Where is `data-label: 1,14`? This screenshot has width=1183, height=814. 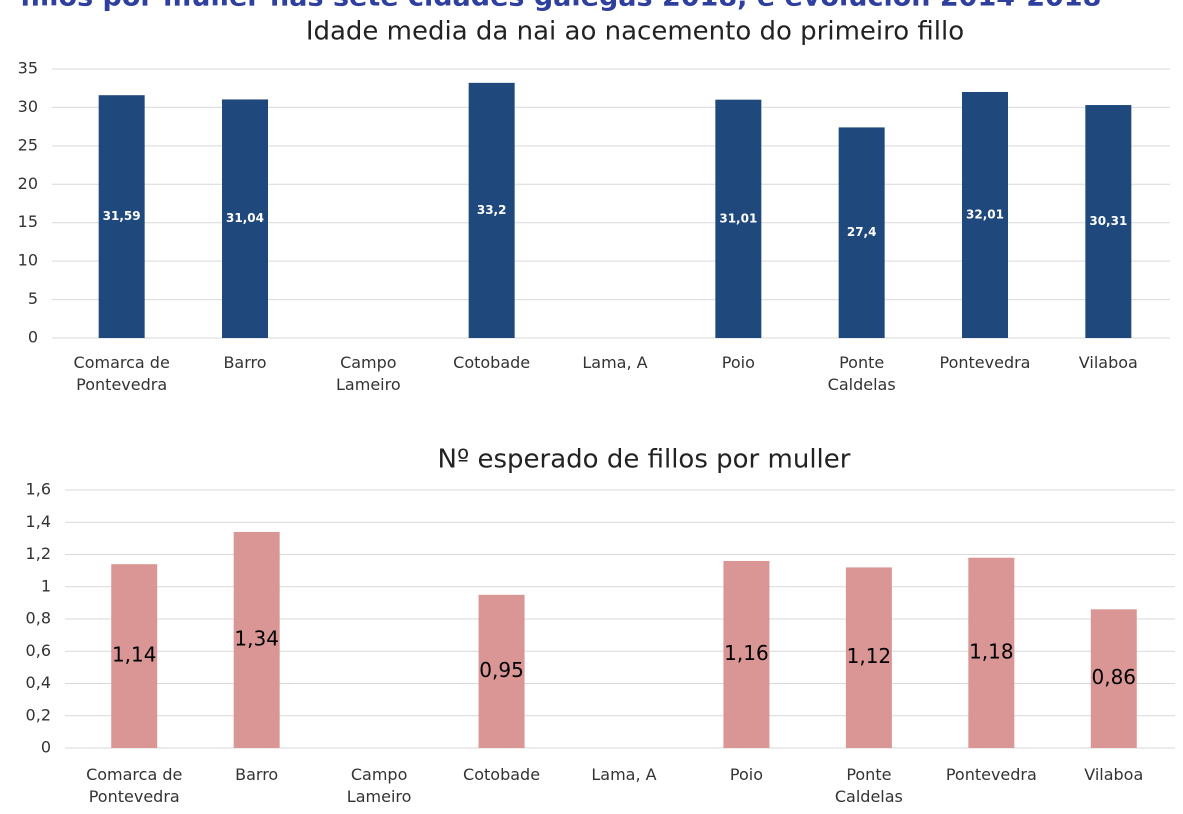 data-label: 1,14 is located at coordinates (134, 655).